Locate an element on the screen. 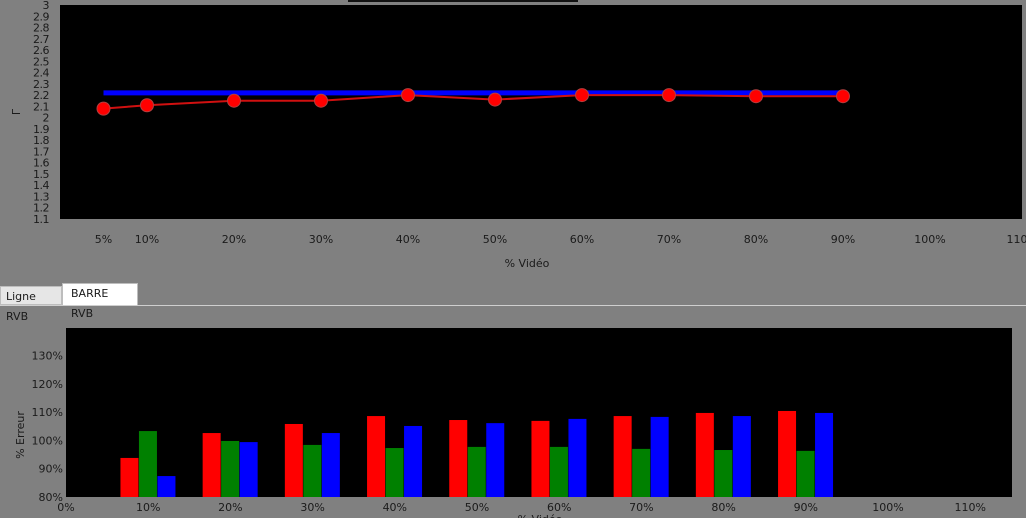 This screenshot has height=518, width=1026. y-tick-label: 1.5 is located at coordinates (41, 174).